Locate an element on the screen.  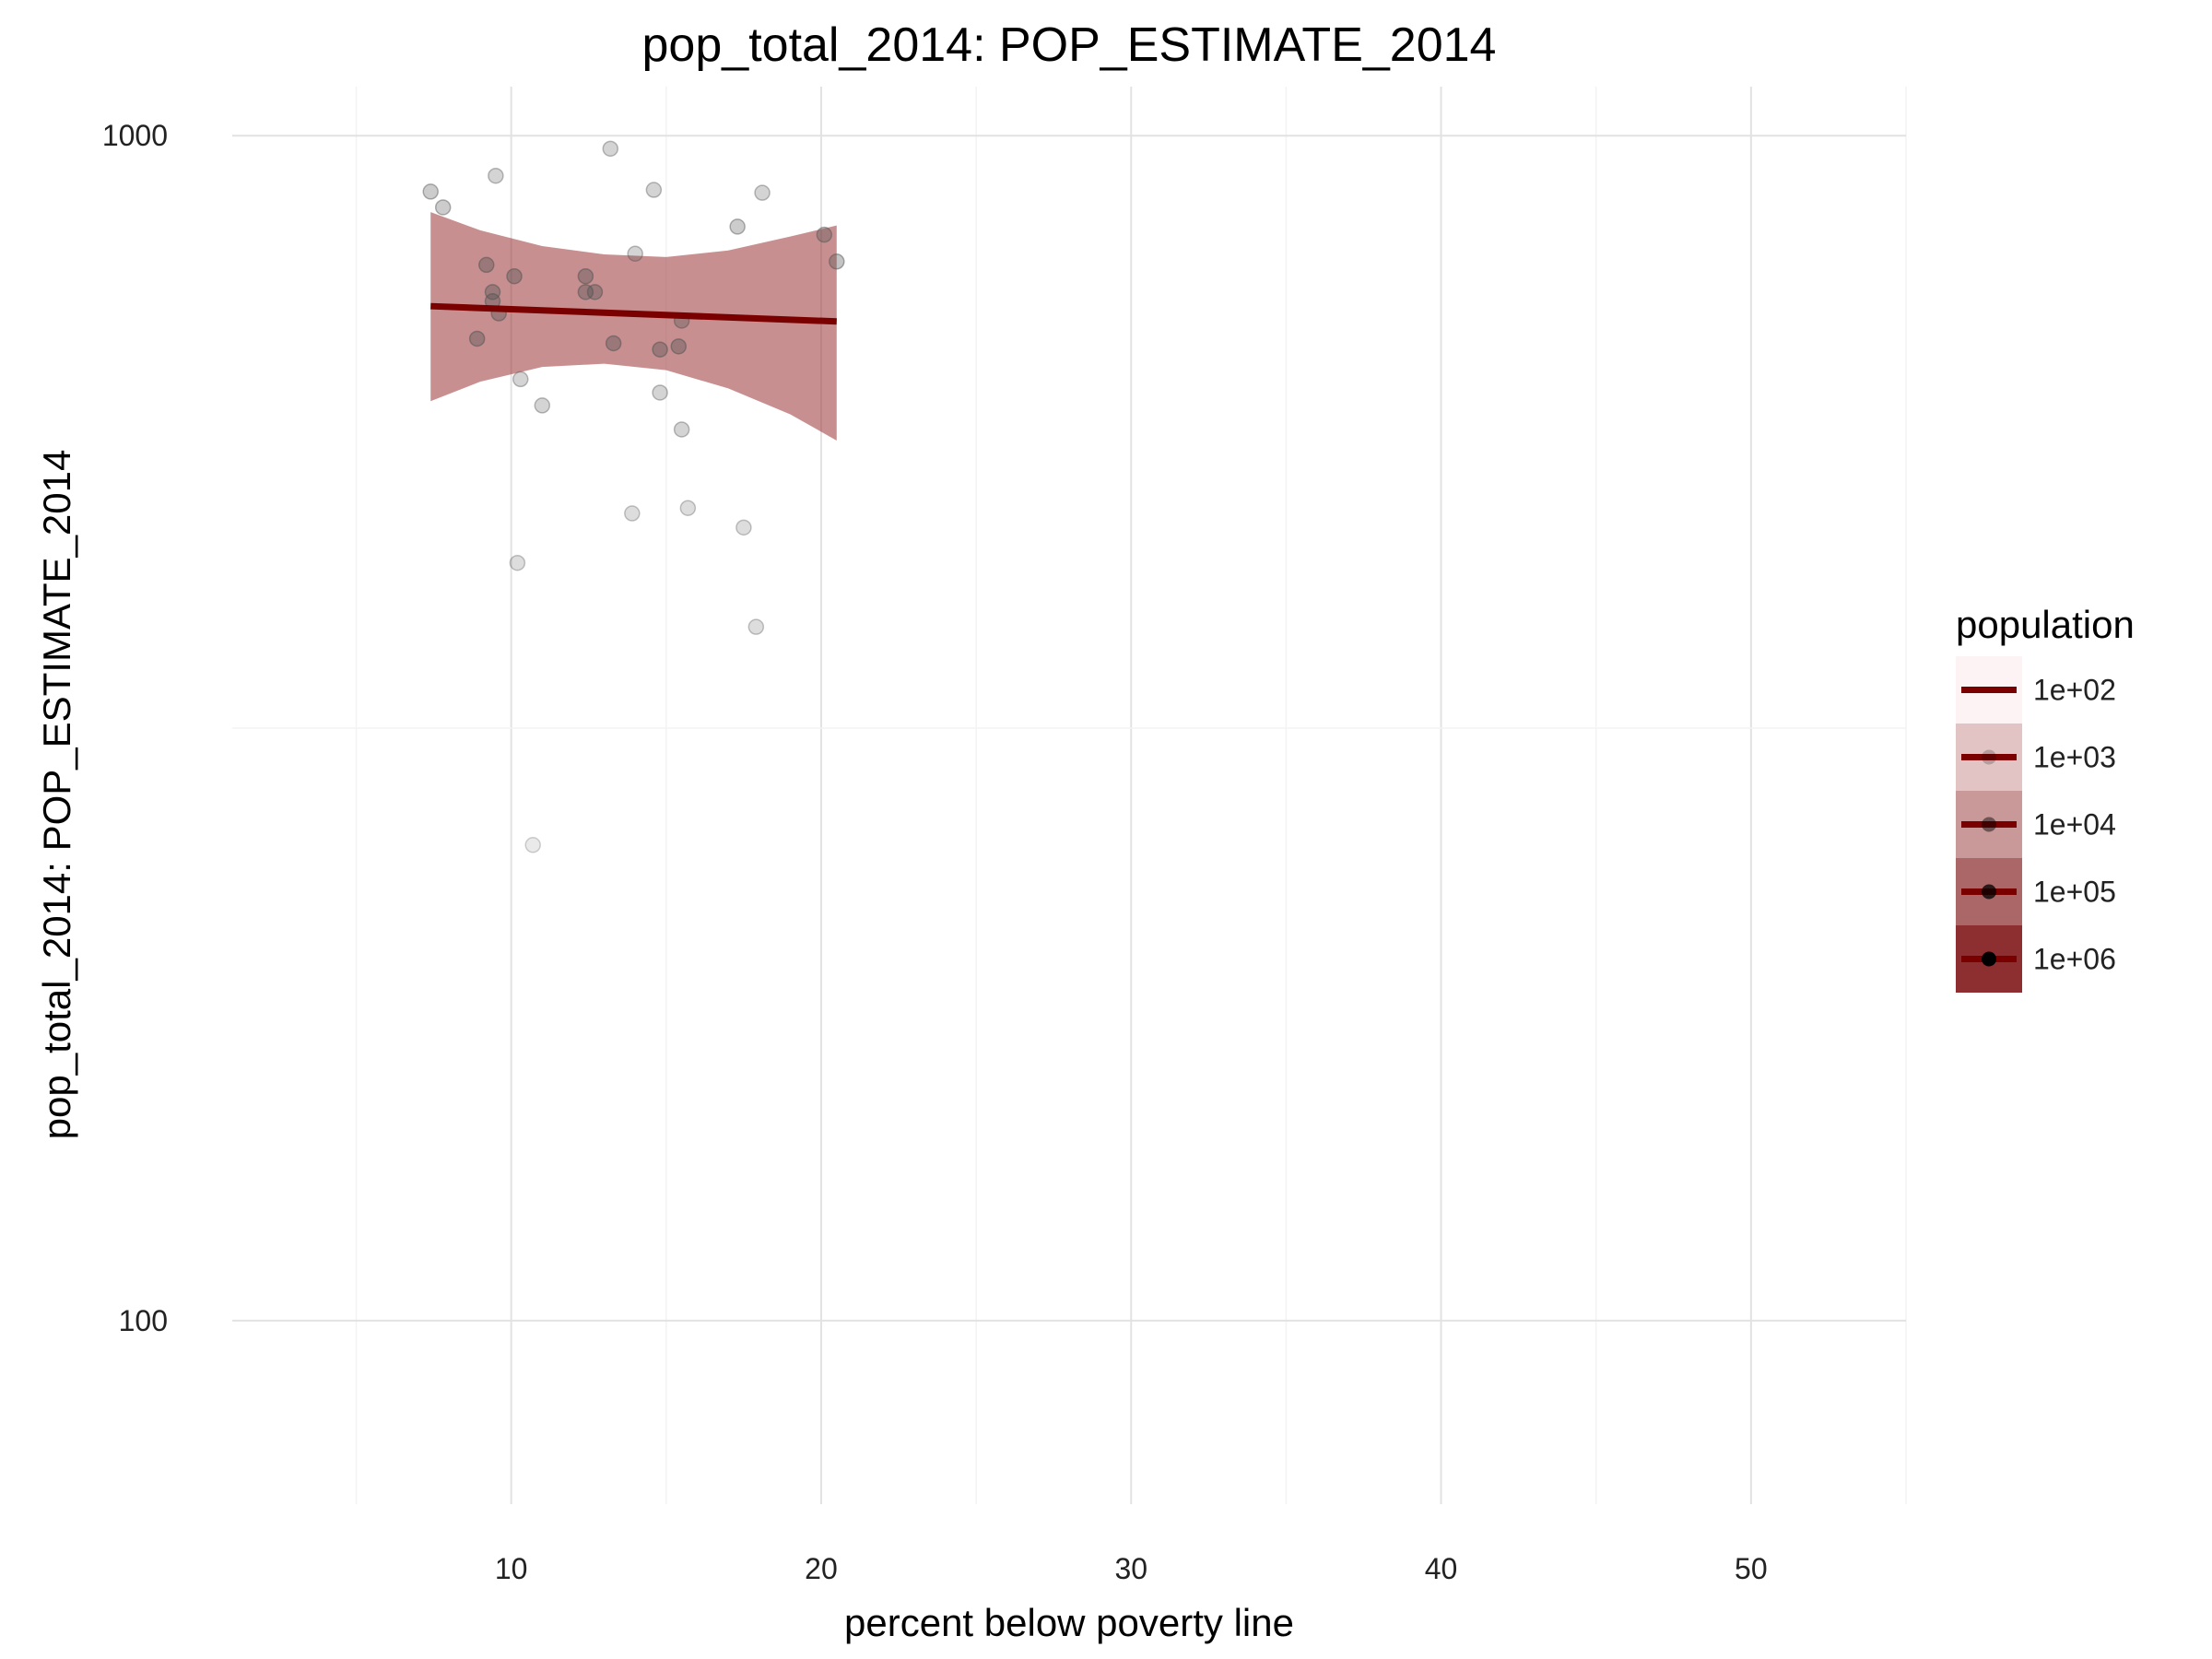
fit-line is located at coordinates (633, 313).